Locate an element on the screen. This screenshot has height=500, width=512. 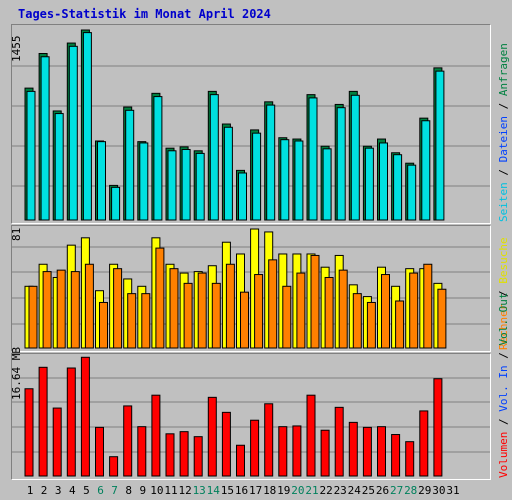
x-tick-label-7: 7 is located at coordinates (114, 490).